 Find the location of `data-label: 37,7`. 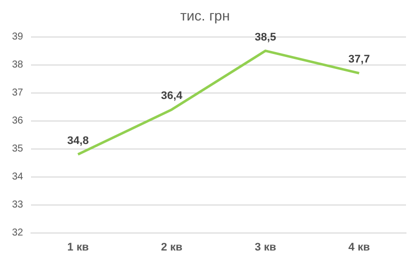

data-label: 37,7 is located at coordinates (359, 60).